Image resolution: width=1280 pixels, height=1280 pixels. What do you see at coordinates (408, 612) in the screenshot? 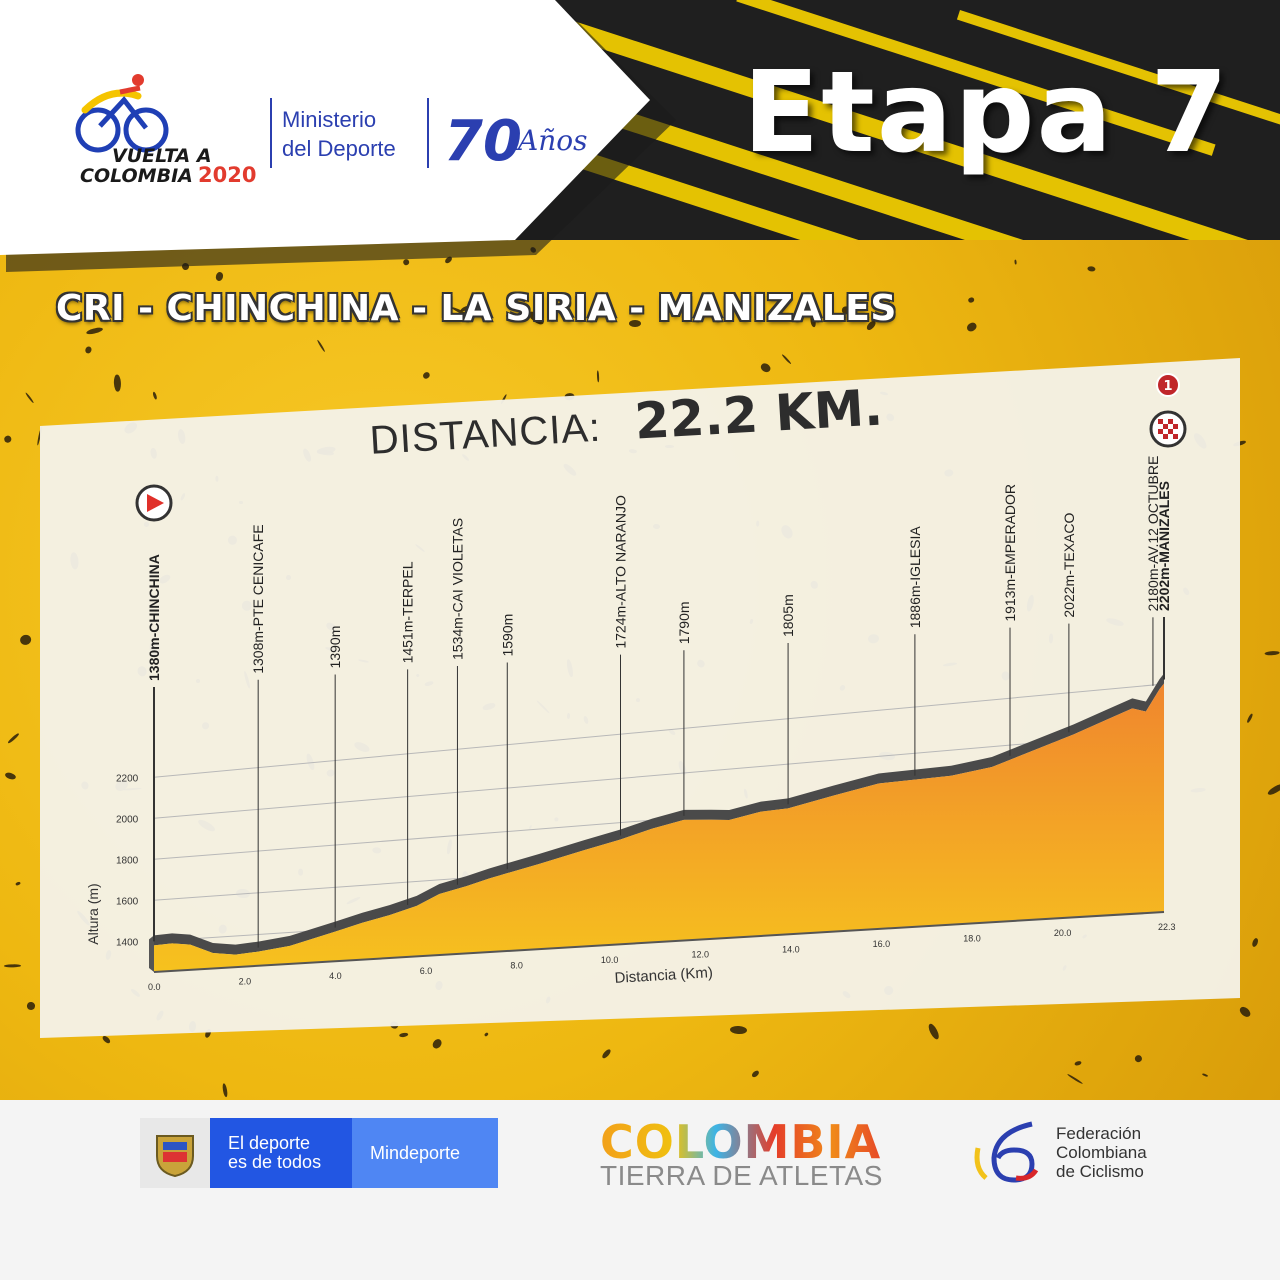
I see `waypoint-label: 1451m-TERPEL` at bounding box center [408, 612].